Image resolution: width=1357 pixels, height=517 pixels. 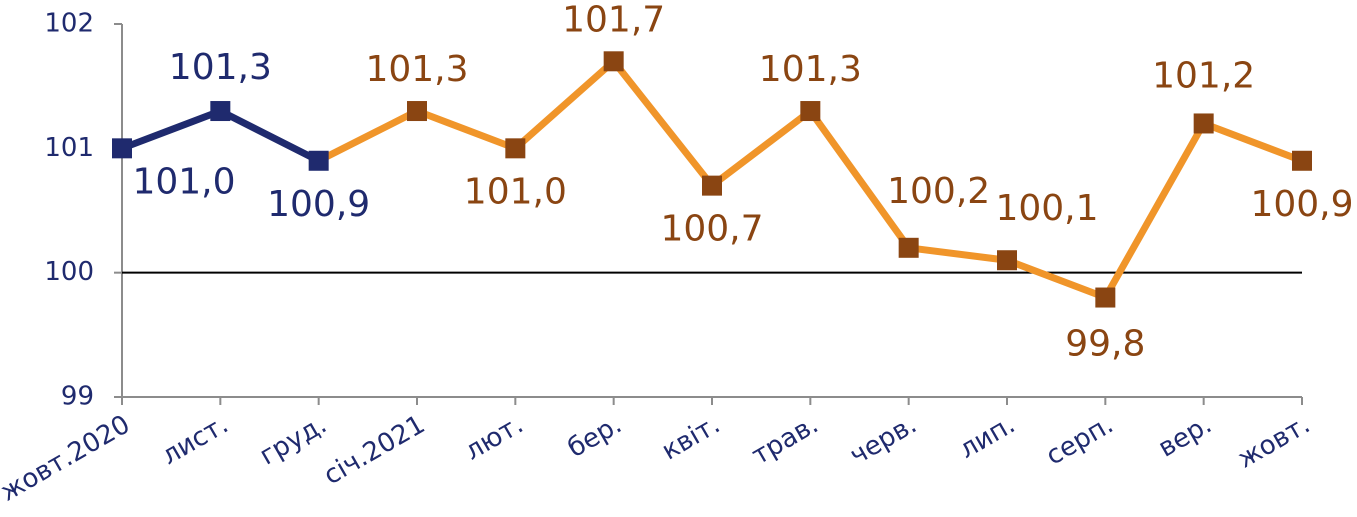 What do you see at coordinates (595, 437) in the screenshot?
I see `x-tick-label: бер.` at bounding box center [595, 437].